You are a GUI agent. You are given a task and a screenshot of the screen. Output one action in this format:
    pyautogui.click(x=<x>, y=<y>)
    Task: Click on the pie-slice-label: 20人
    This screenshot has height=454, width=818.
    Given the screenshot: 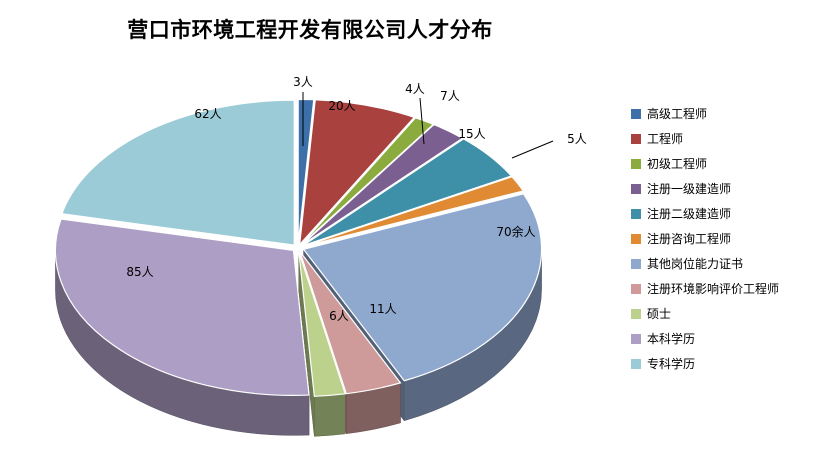 What is the action you would take?
    pyautogui.click(x=341, y=106)
    